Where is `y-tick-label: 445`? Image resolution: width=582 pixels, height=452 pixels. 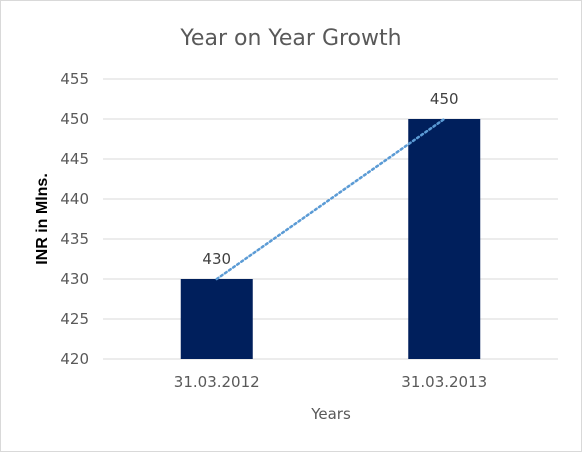 y-tick-label: 445 is located at coordinates (74, 159).